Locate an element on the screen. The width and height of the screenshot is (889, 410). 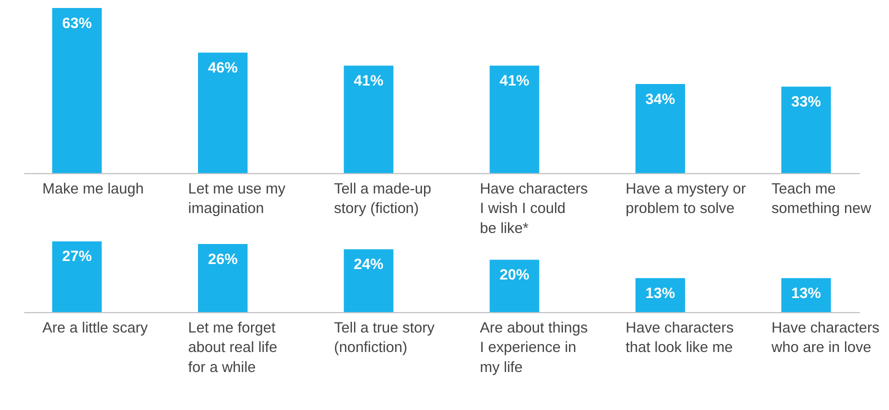
x-tick-label: Are a little scary is located at coordinates (95, 328).